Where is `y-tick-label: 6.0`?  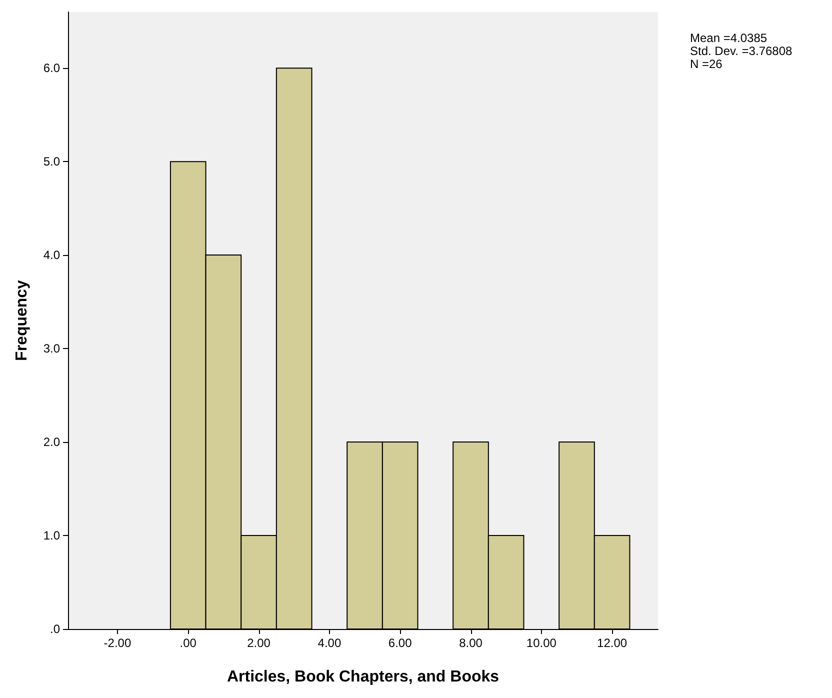
y-tick-label: 6.0 is located at coordinates (51, 68).